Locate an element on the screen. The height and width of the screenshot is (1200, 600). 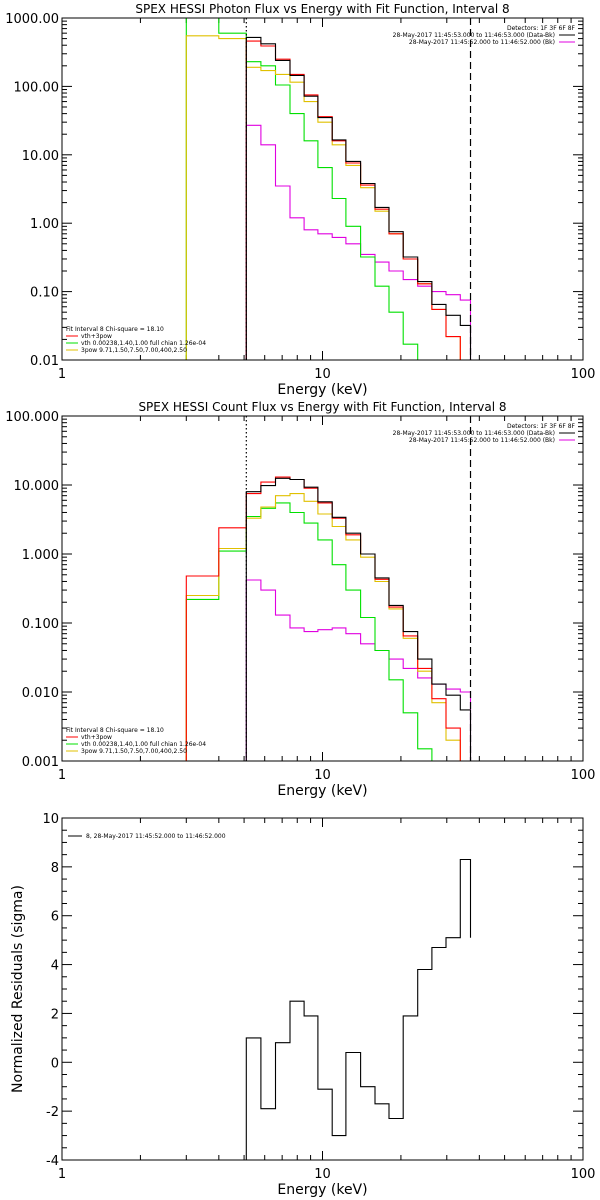
y-tick-label: 1.00 is located at coordinates (44, 224).